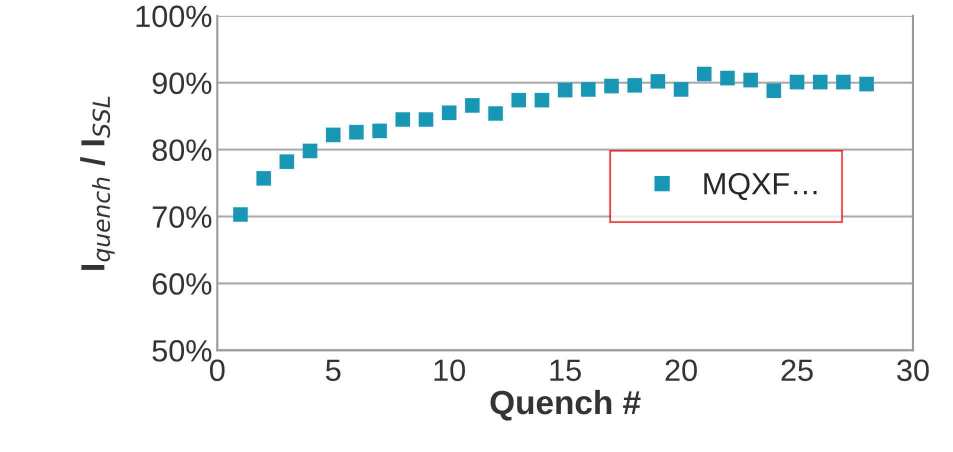 This screenshot has height=452, width=953. I want to click on x-axis-title: Quench #, so click(565, 405).